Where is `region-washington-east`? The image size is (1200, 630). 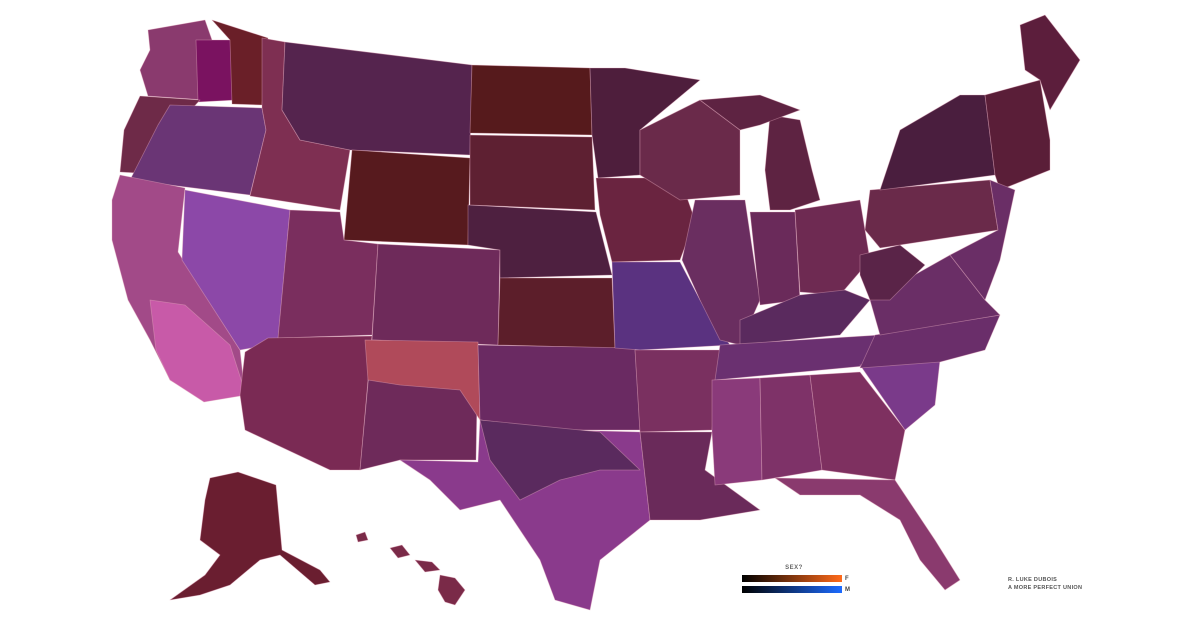
region-washington-east is located at coordinates (240, 62).